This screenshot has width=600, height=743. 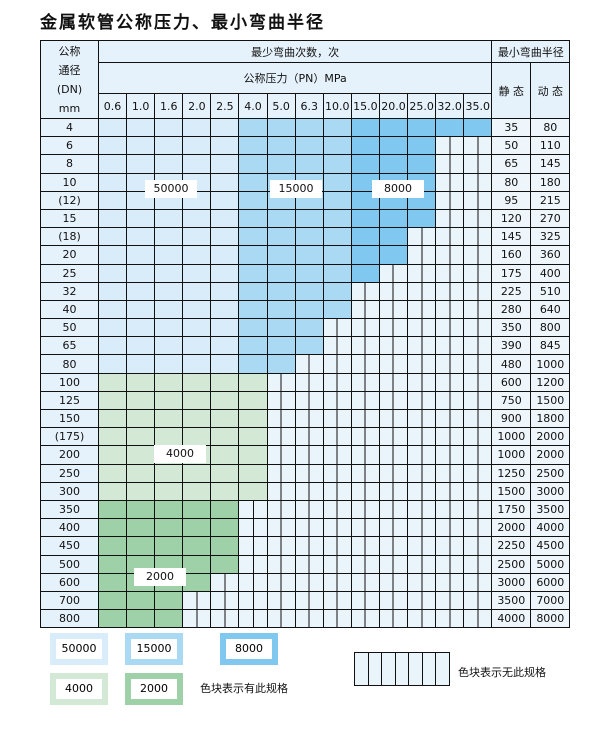 What do you see at coordinates (305, 437) in the screenshot?
I see `table-row: (175) 1000 2000` at bounding box center [305, 437].